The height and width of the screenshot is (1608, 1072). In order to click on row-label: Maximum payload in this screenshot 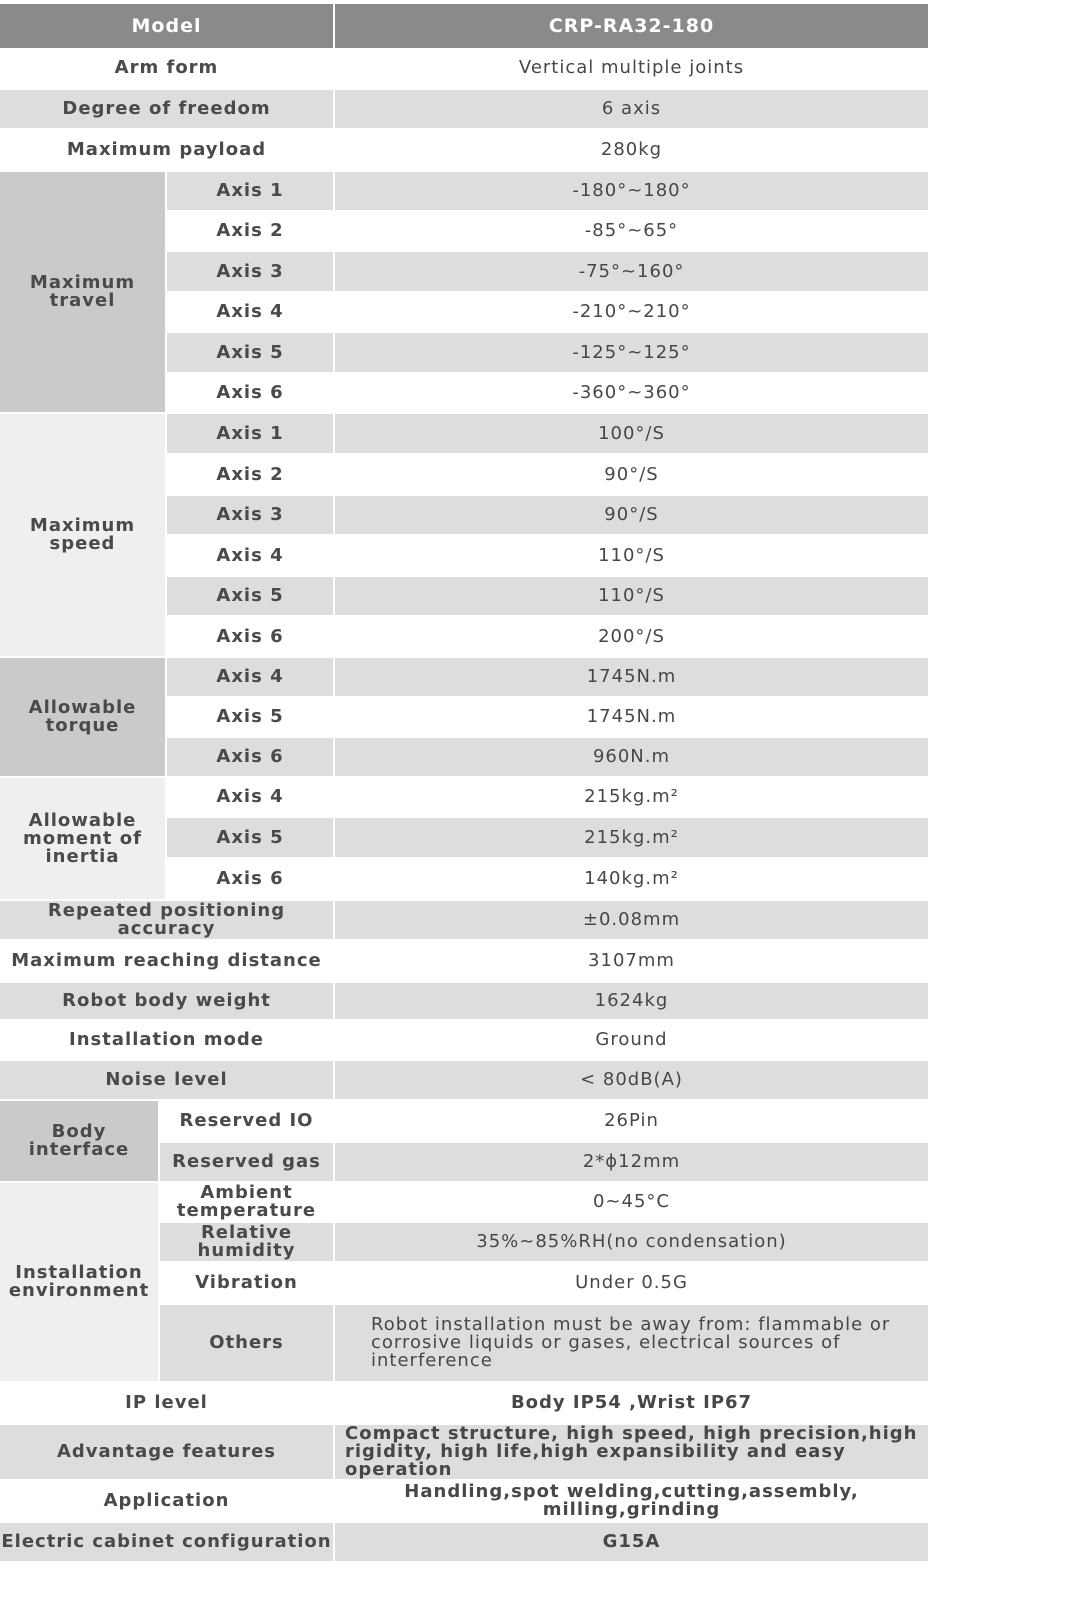, I will do `click(166, 150)`.